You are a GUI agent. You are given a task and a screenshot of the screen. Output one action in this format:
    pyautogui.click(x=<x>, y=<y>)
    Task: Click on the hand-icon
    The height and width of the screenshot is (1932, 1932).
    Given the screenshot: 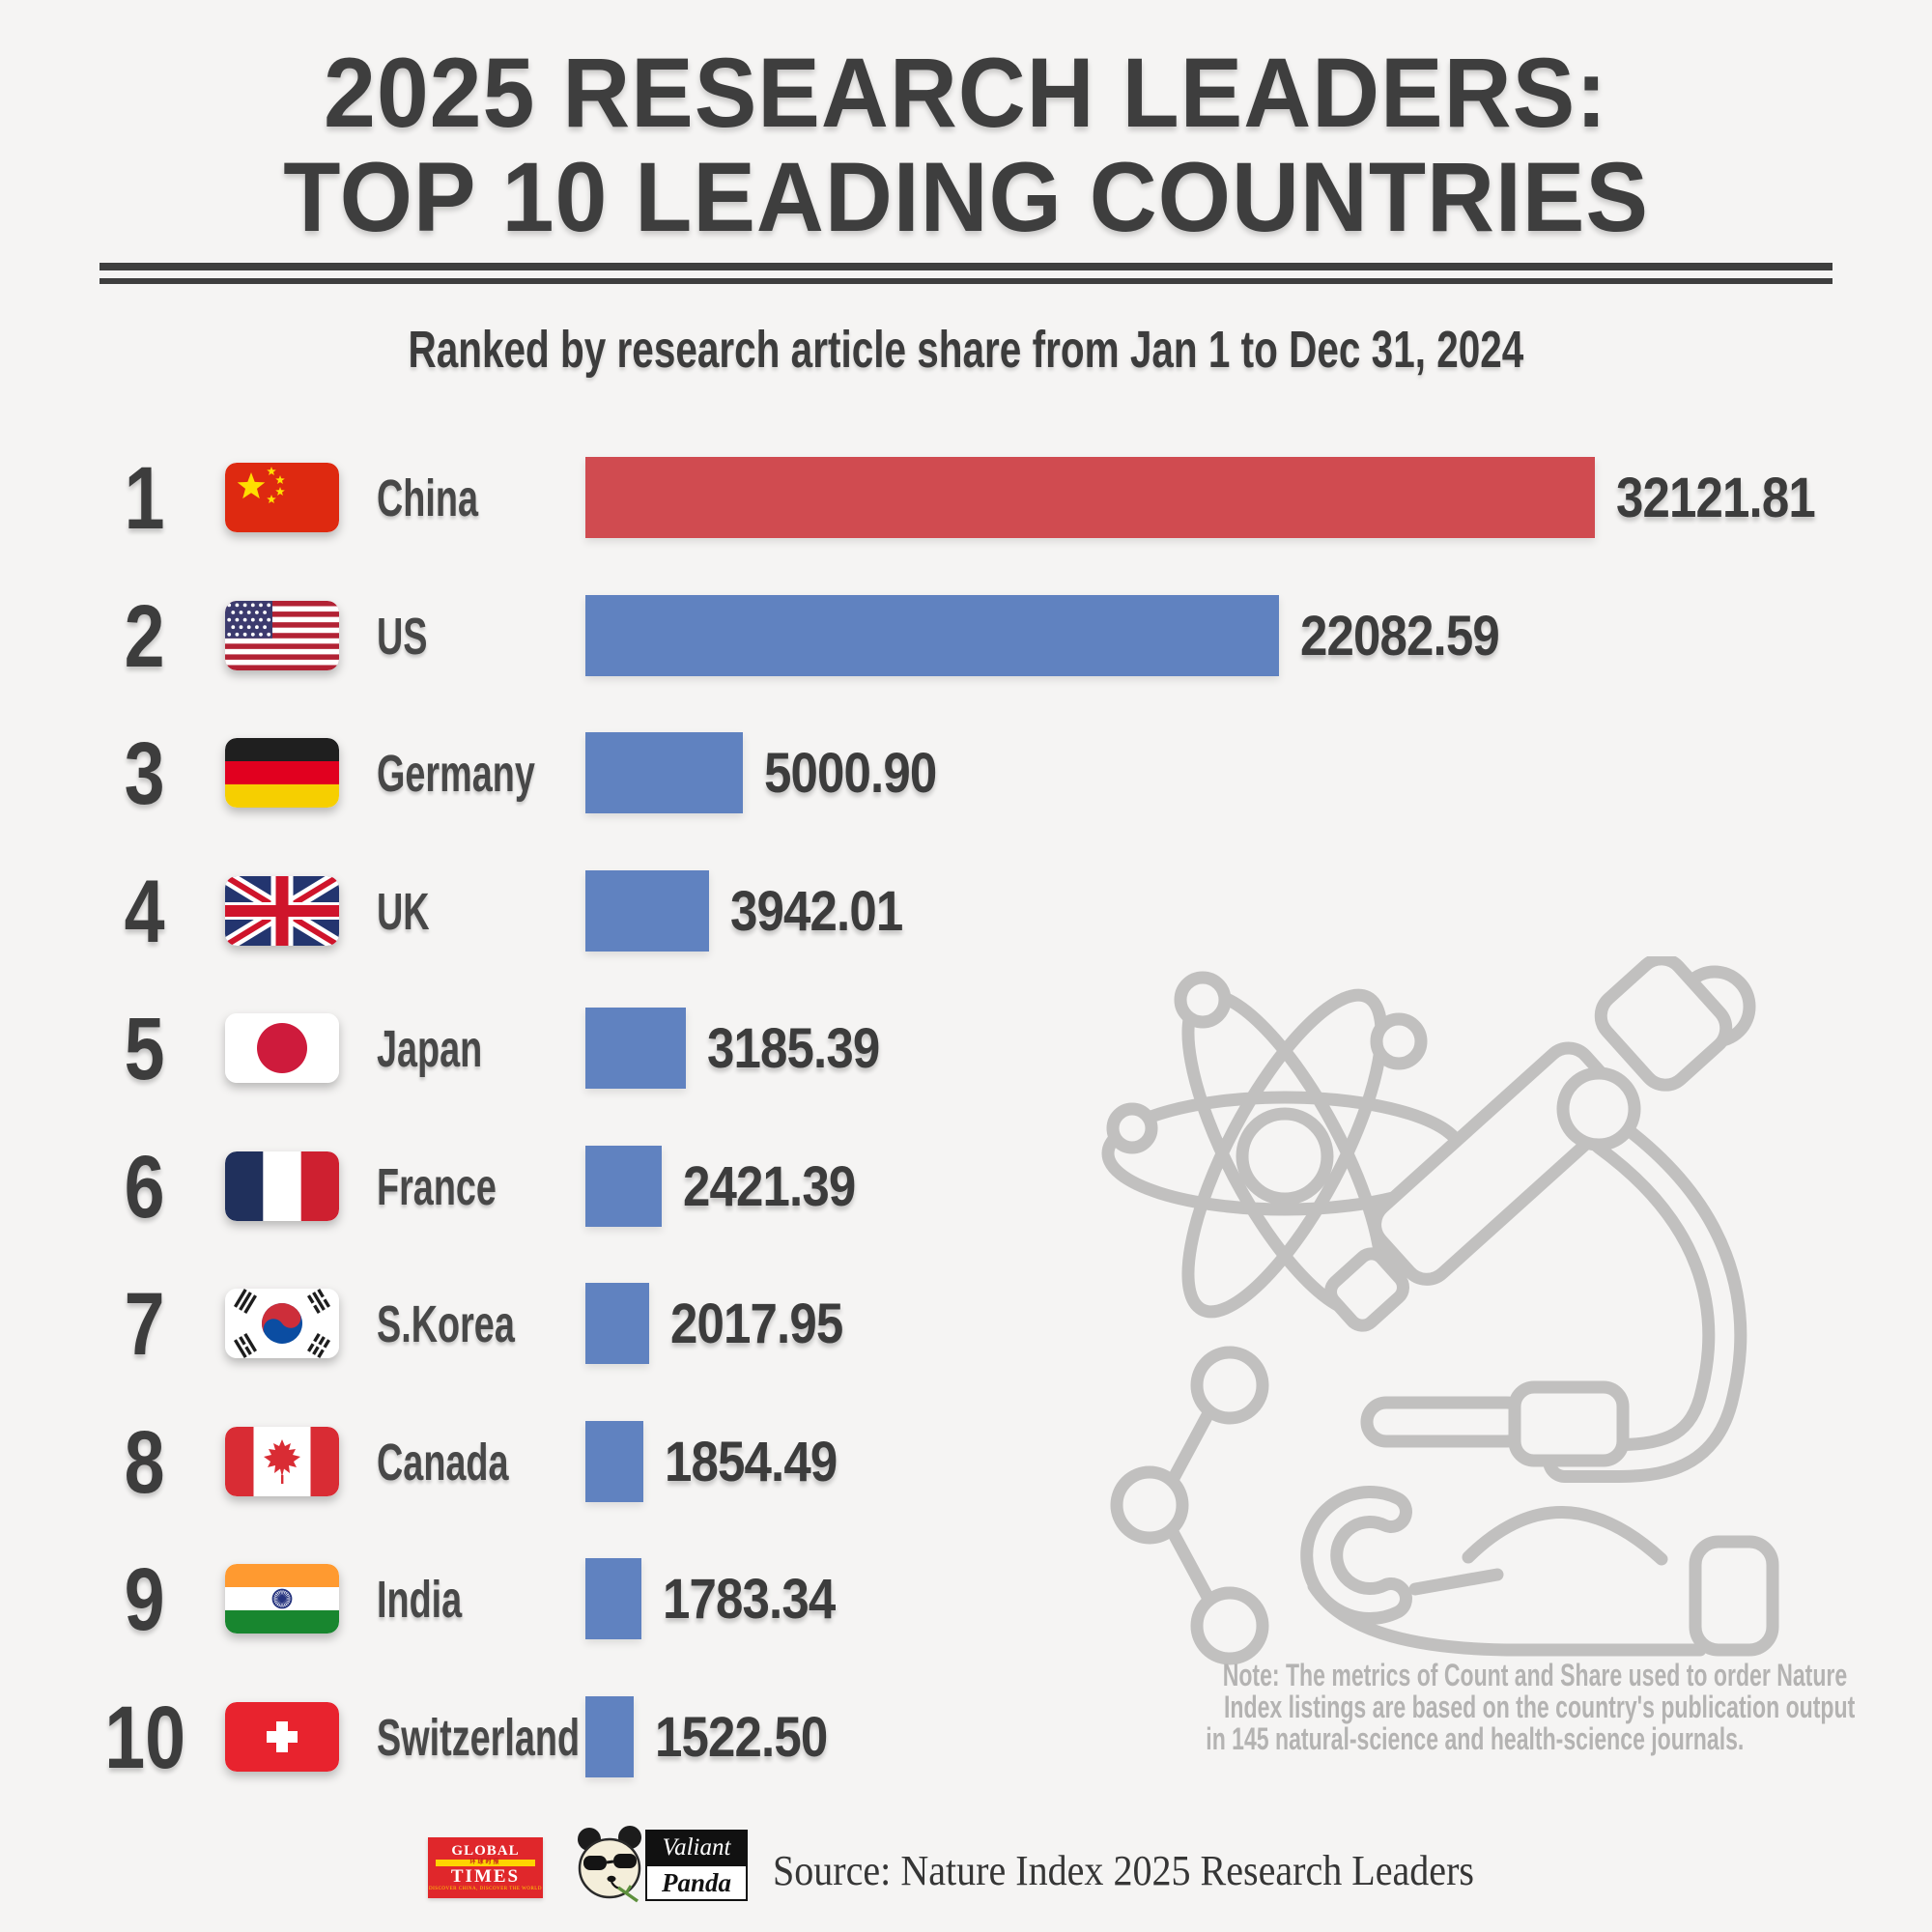 What is the action you would take?
    pyautogui.click(x=1539, y=1571)
    